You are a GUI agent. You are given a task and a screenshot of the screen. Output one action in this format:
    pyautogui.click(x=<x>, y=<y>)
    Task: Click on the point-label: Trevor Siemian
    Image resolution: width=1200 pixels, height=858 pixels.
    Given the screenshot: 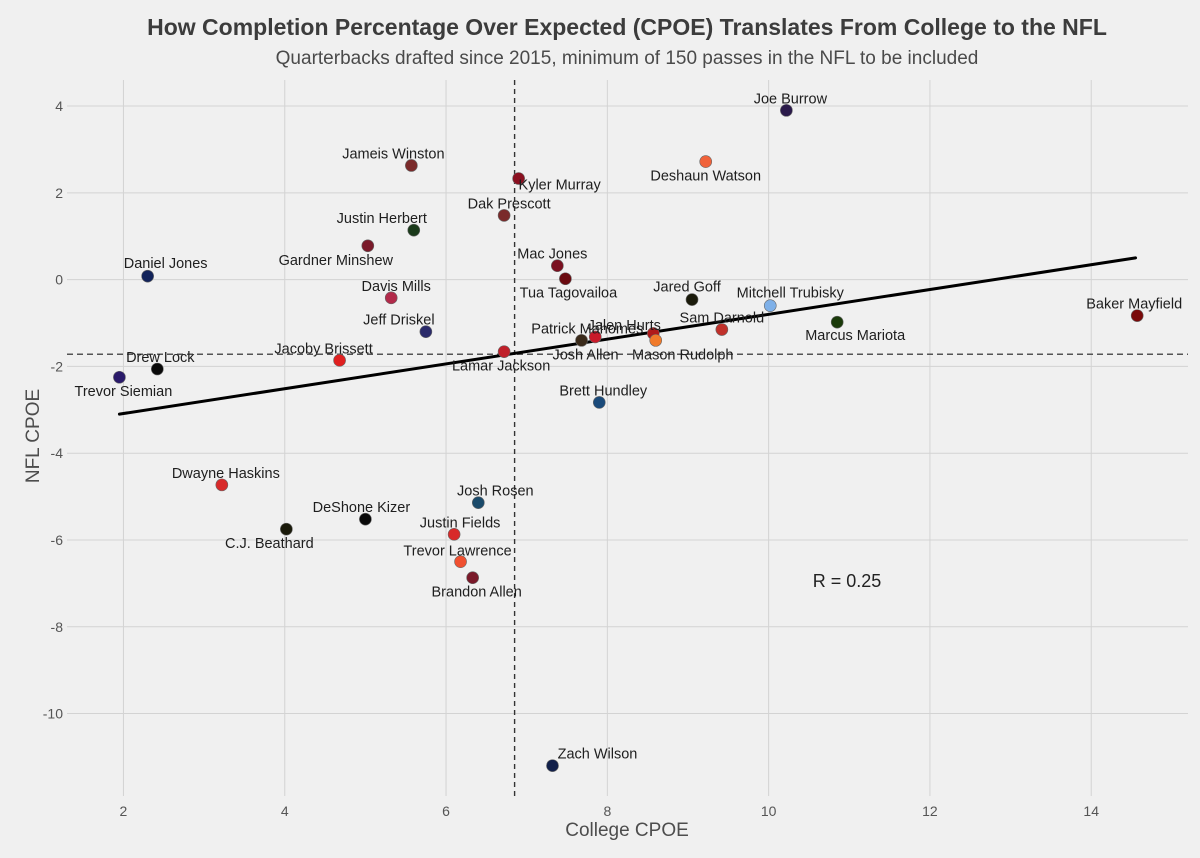 What is the action you would take?
    pyautogui.click(x=124, y=392)
    